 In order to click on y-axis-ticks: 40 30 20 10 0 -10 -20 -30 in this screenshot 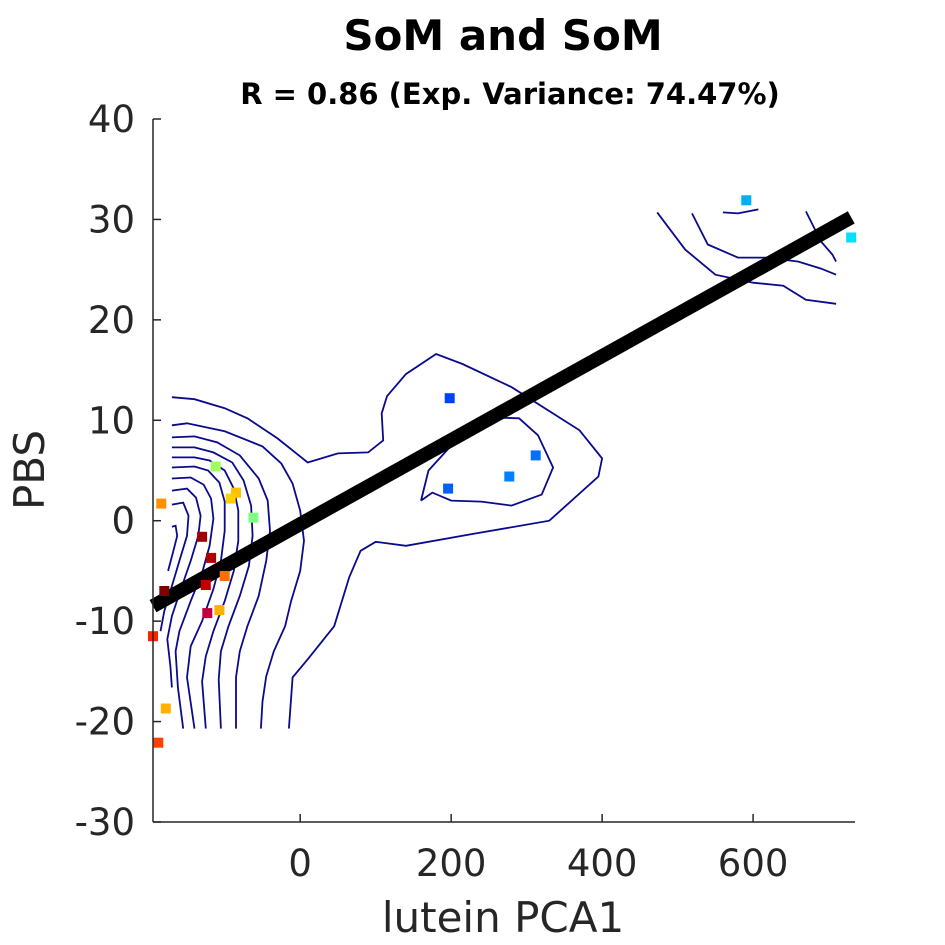, I will do `click(118, 471)`.